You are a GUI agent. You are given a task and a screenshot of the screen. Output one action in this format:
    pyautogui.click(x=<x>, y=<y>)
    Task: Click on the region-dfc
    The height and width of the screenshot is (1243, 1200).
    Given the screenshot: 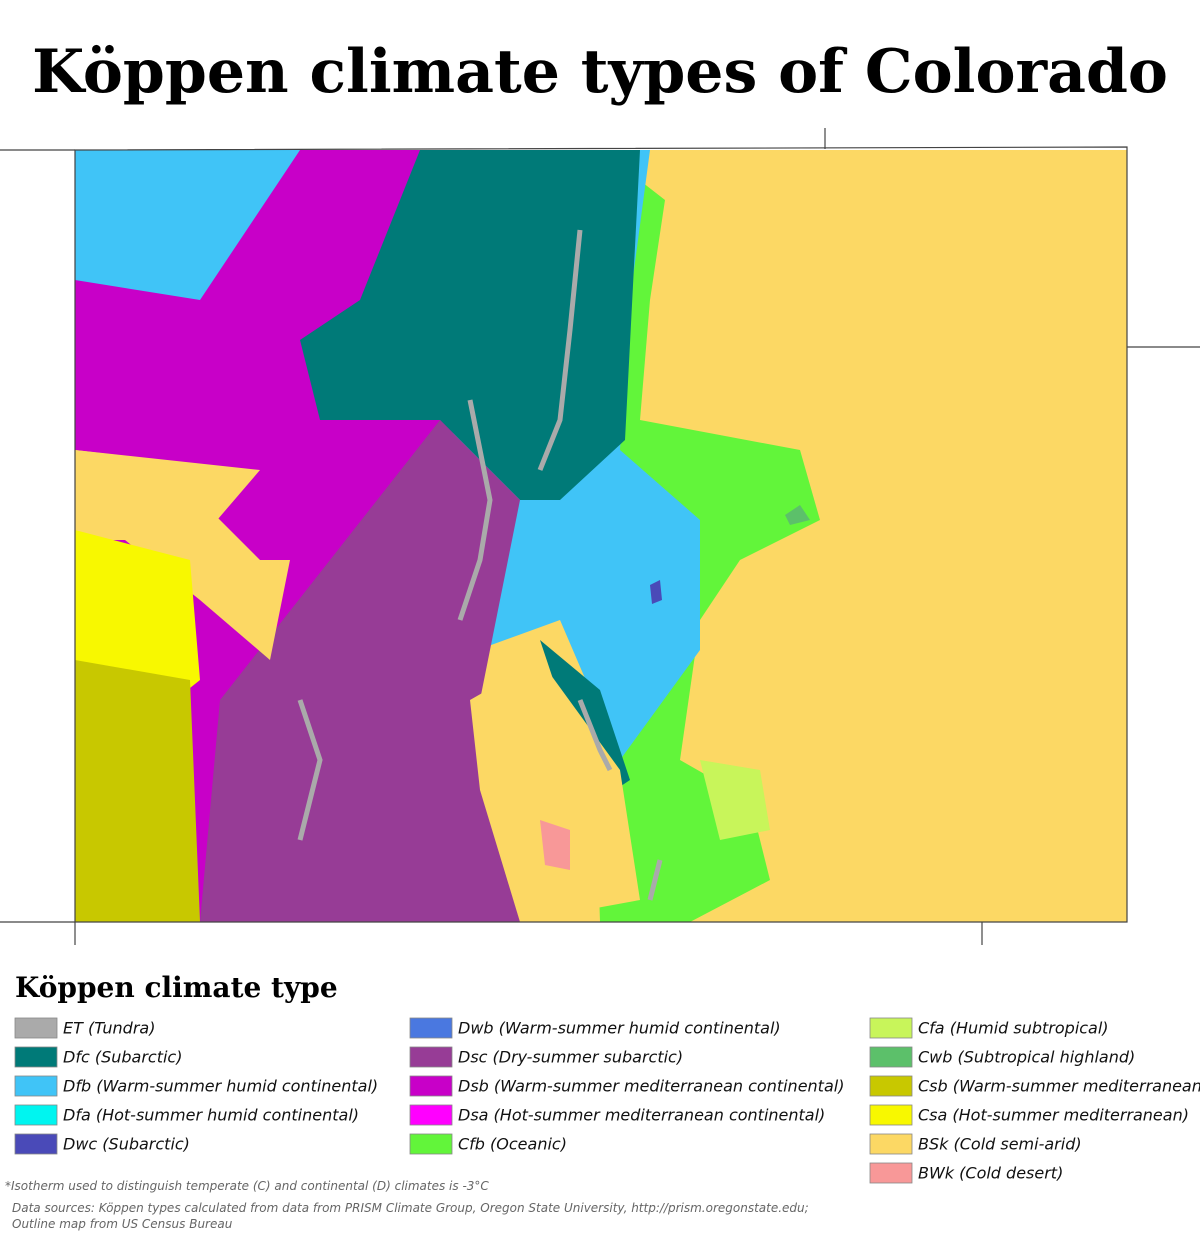 What is the action you would take?
    pyautogui.click(x=470, y=325)
    